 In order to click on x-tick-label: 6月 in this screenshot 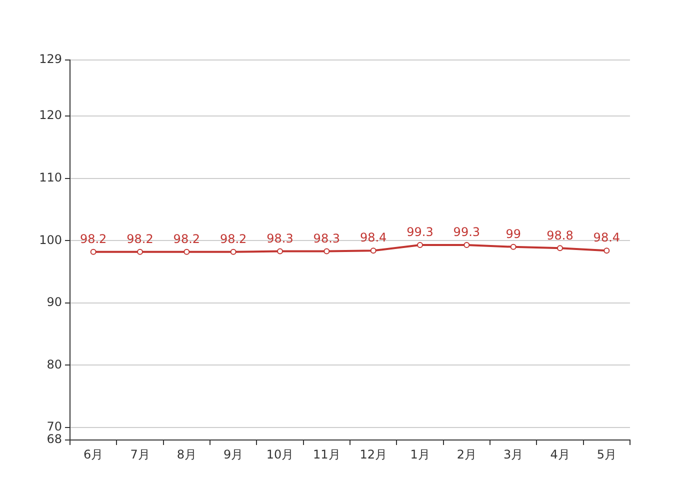, I will do `click(94, 454)`.